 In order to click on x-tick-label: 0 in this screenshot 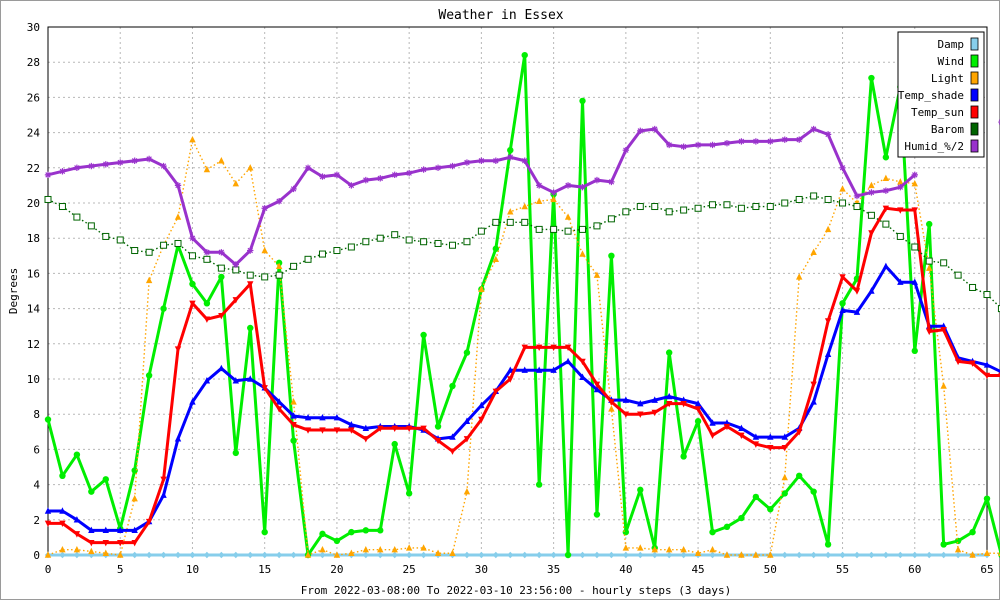, I will do `click(48, 569)`.